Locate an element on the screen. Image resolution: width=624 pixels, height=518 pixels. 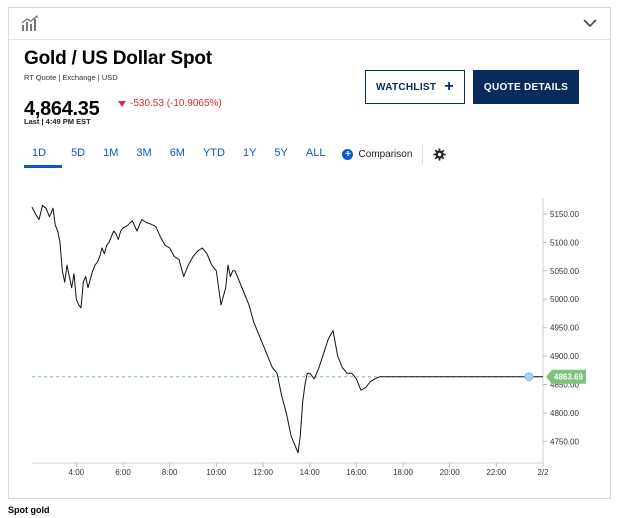
x-tick-label: 6:00 is located at coordinates (123, 472).